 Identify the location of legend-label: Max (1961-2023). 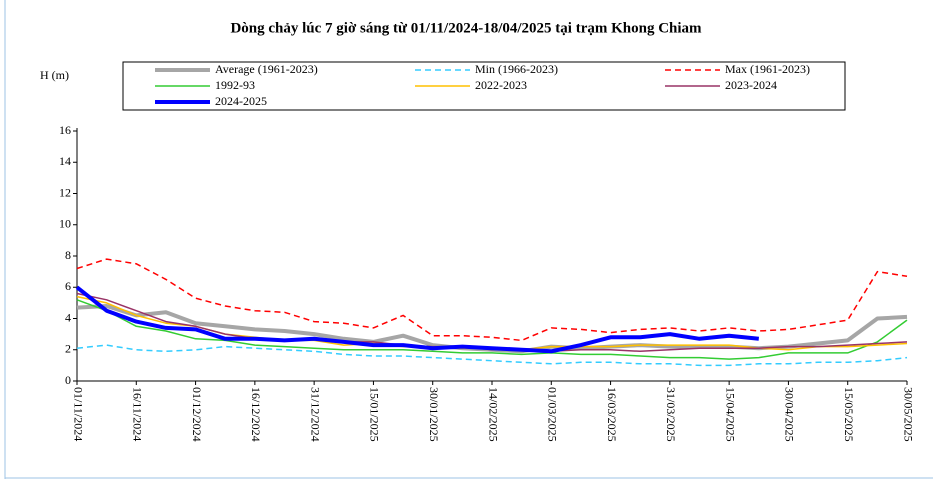
(767, 69).